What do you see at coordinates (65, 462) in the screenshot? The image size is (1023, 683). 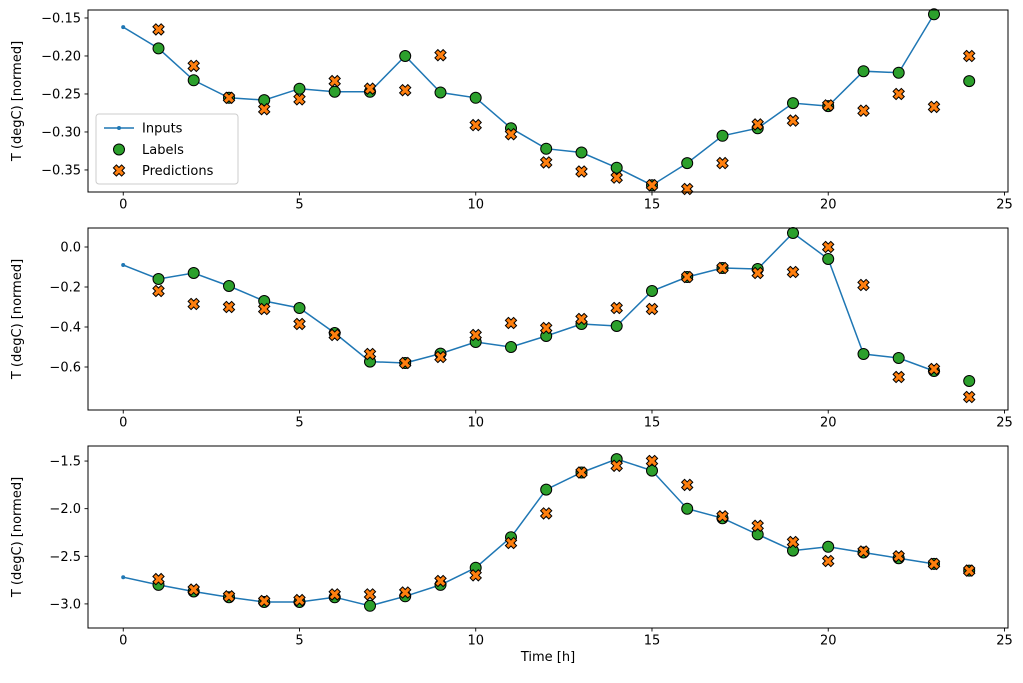 I see `y-tick-label: −1.5` at bounding box center [65, 462].